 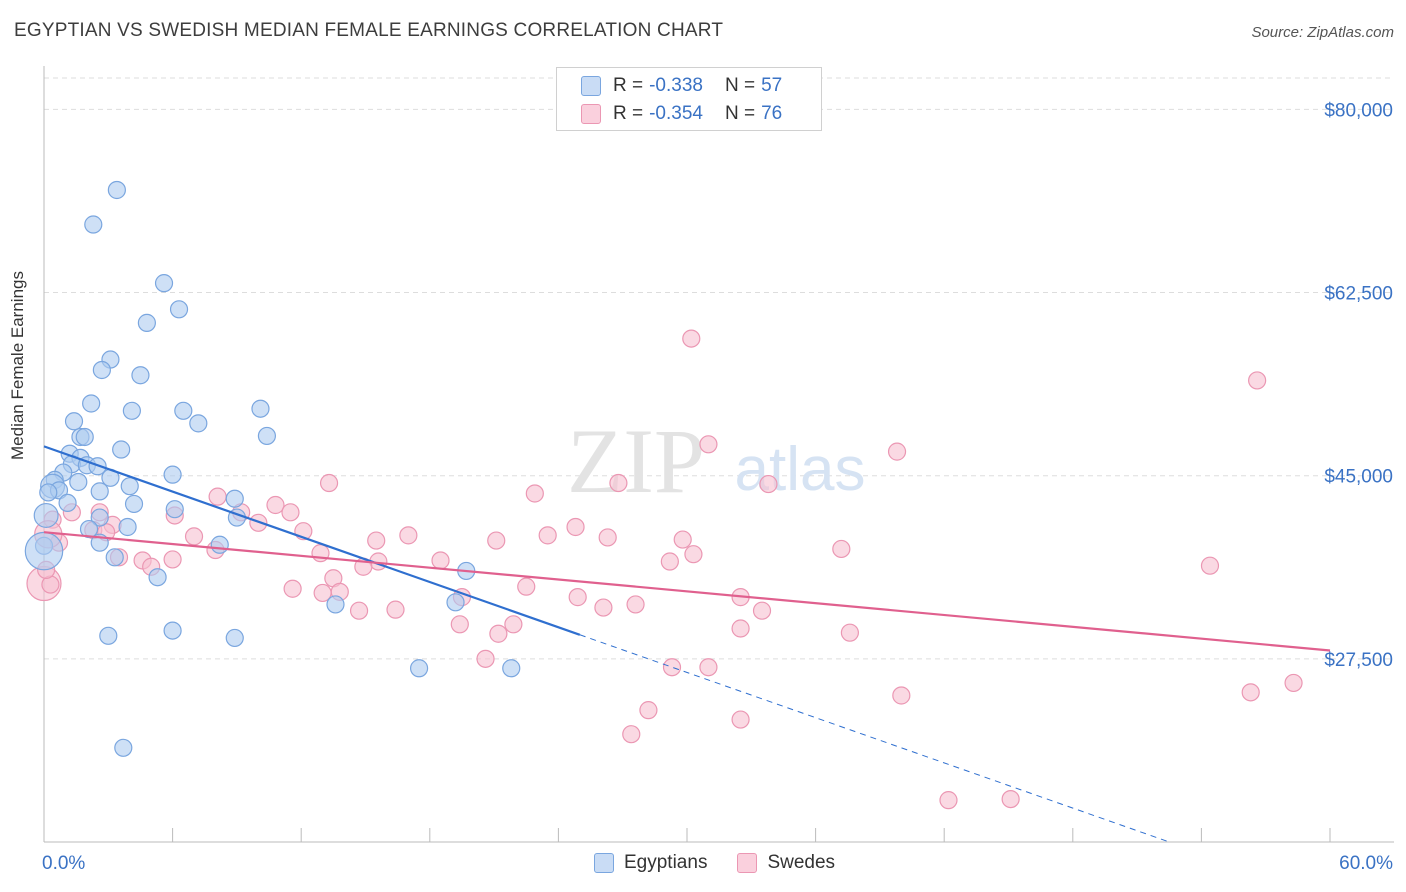 I want to click on series-legend: Egyptians Swedes, so click(x=729, y=863).